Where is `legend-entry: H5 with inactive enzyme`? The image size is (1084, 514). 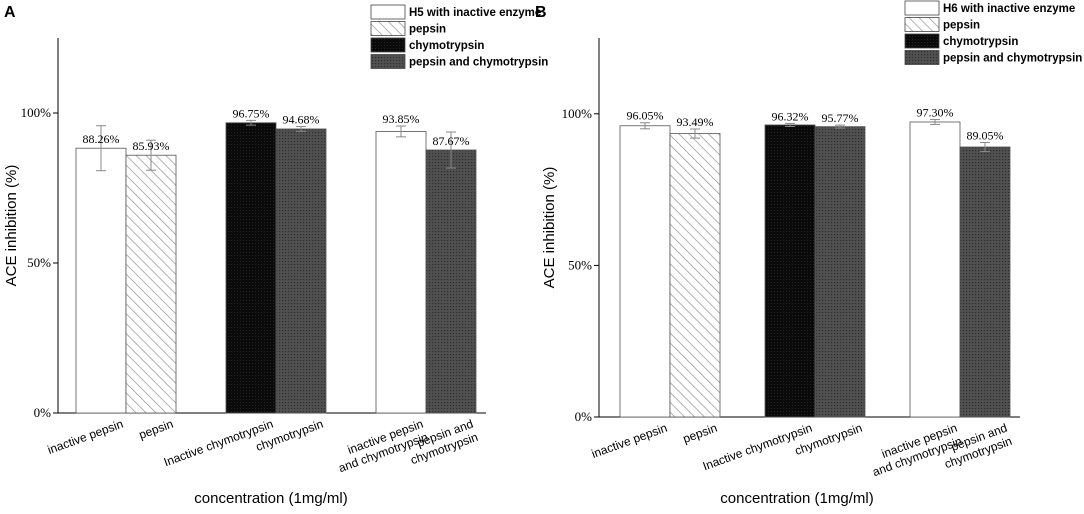
legend-entry: H5 with inactive enzyme is located at coordinates (475, 13).